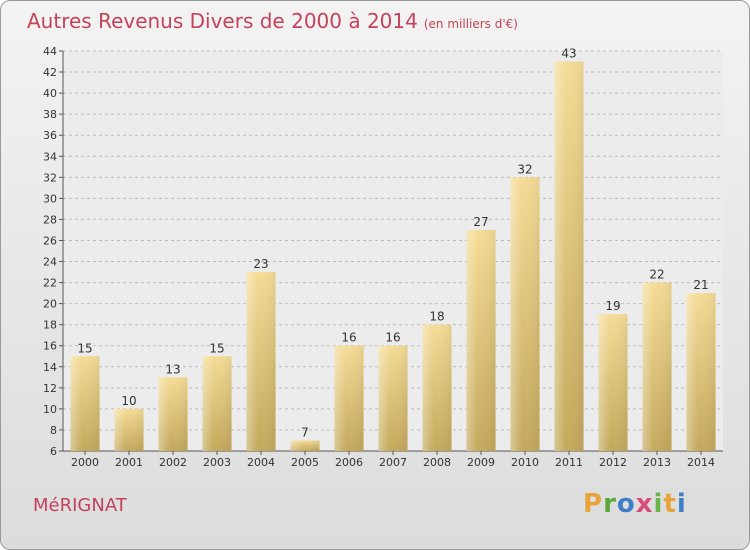 The width and height of the screenshot is (750, 550). What do you see at coordinates (129, 462) in the screenshot?
I see `x-tick-label: 2001` at bounding box center [129, 462].